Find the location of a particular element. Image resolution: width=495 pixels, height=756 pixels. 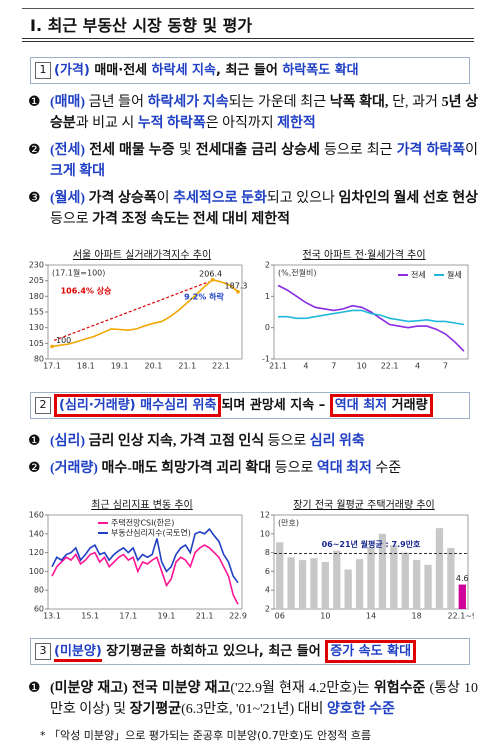

chart-note: (%,전월비) is located at coordinates (297, 273).